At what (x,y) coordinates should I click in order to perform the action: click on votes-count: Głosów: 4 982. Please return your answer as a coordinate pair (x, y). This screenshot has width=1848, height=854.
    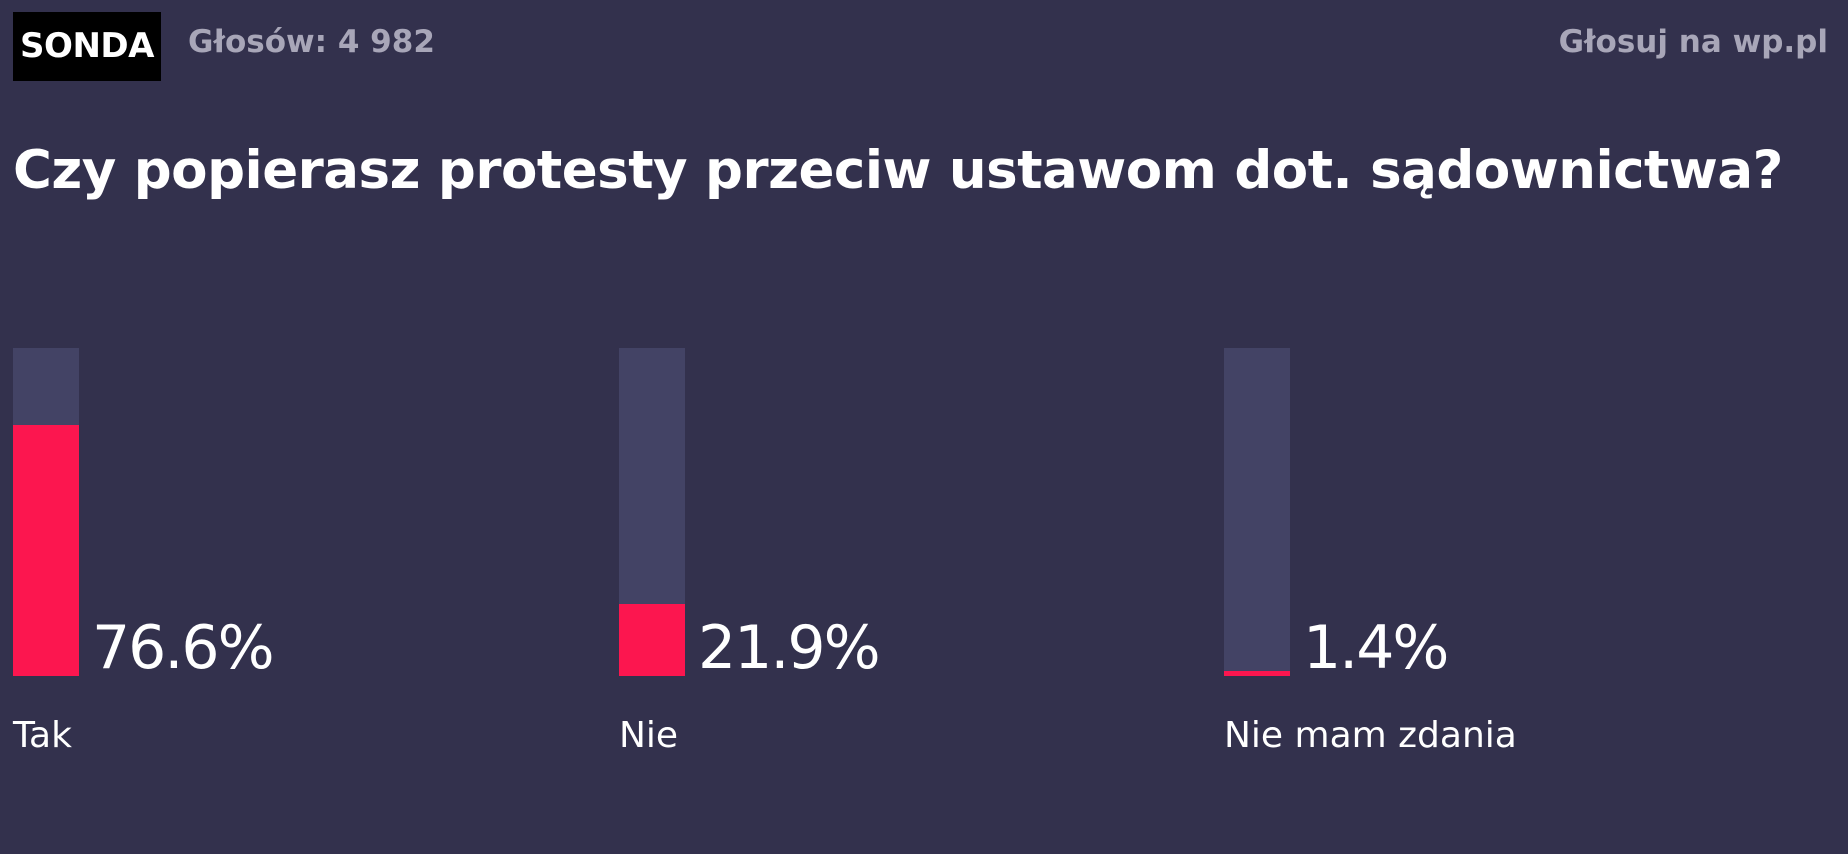
    Looking at the image, I should click on (311, 42).